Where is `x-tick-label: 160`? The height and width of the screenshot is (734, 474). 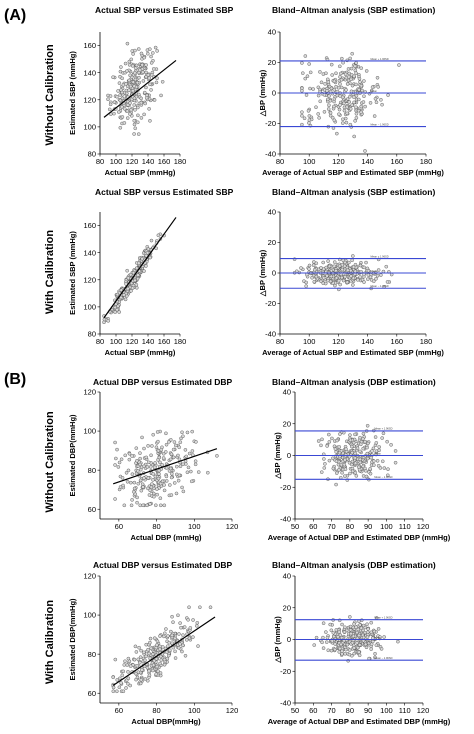 x-tick-label: 160 is located at coordinates (397, 161).